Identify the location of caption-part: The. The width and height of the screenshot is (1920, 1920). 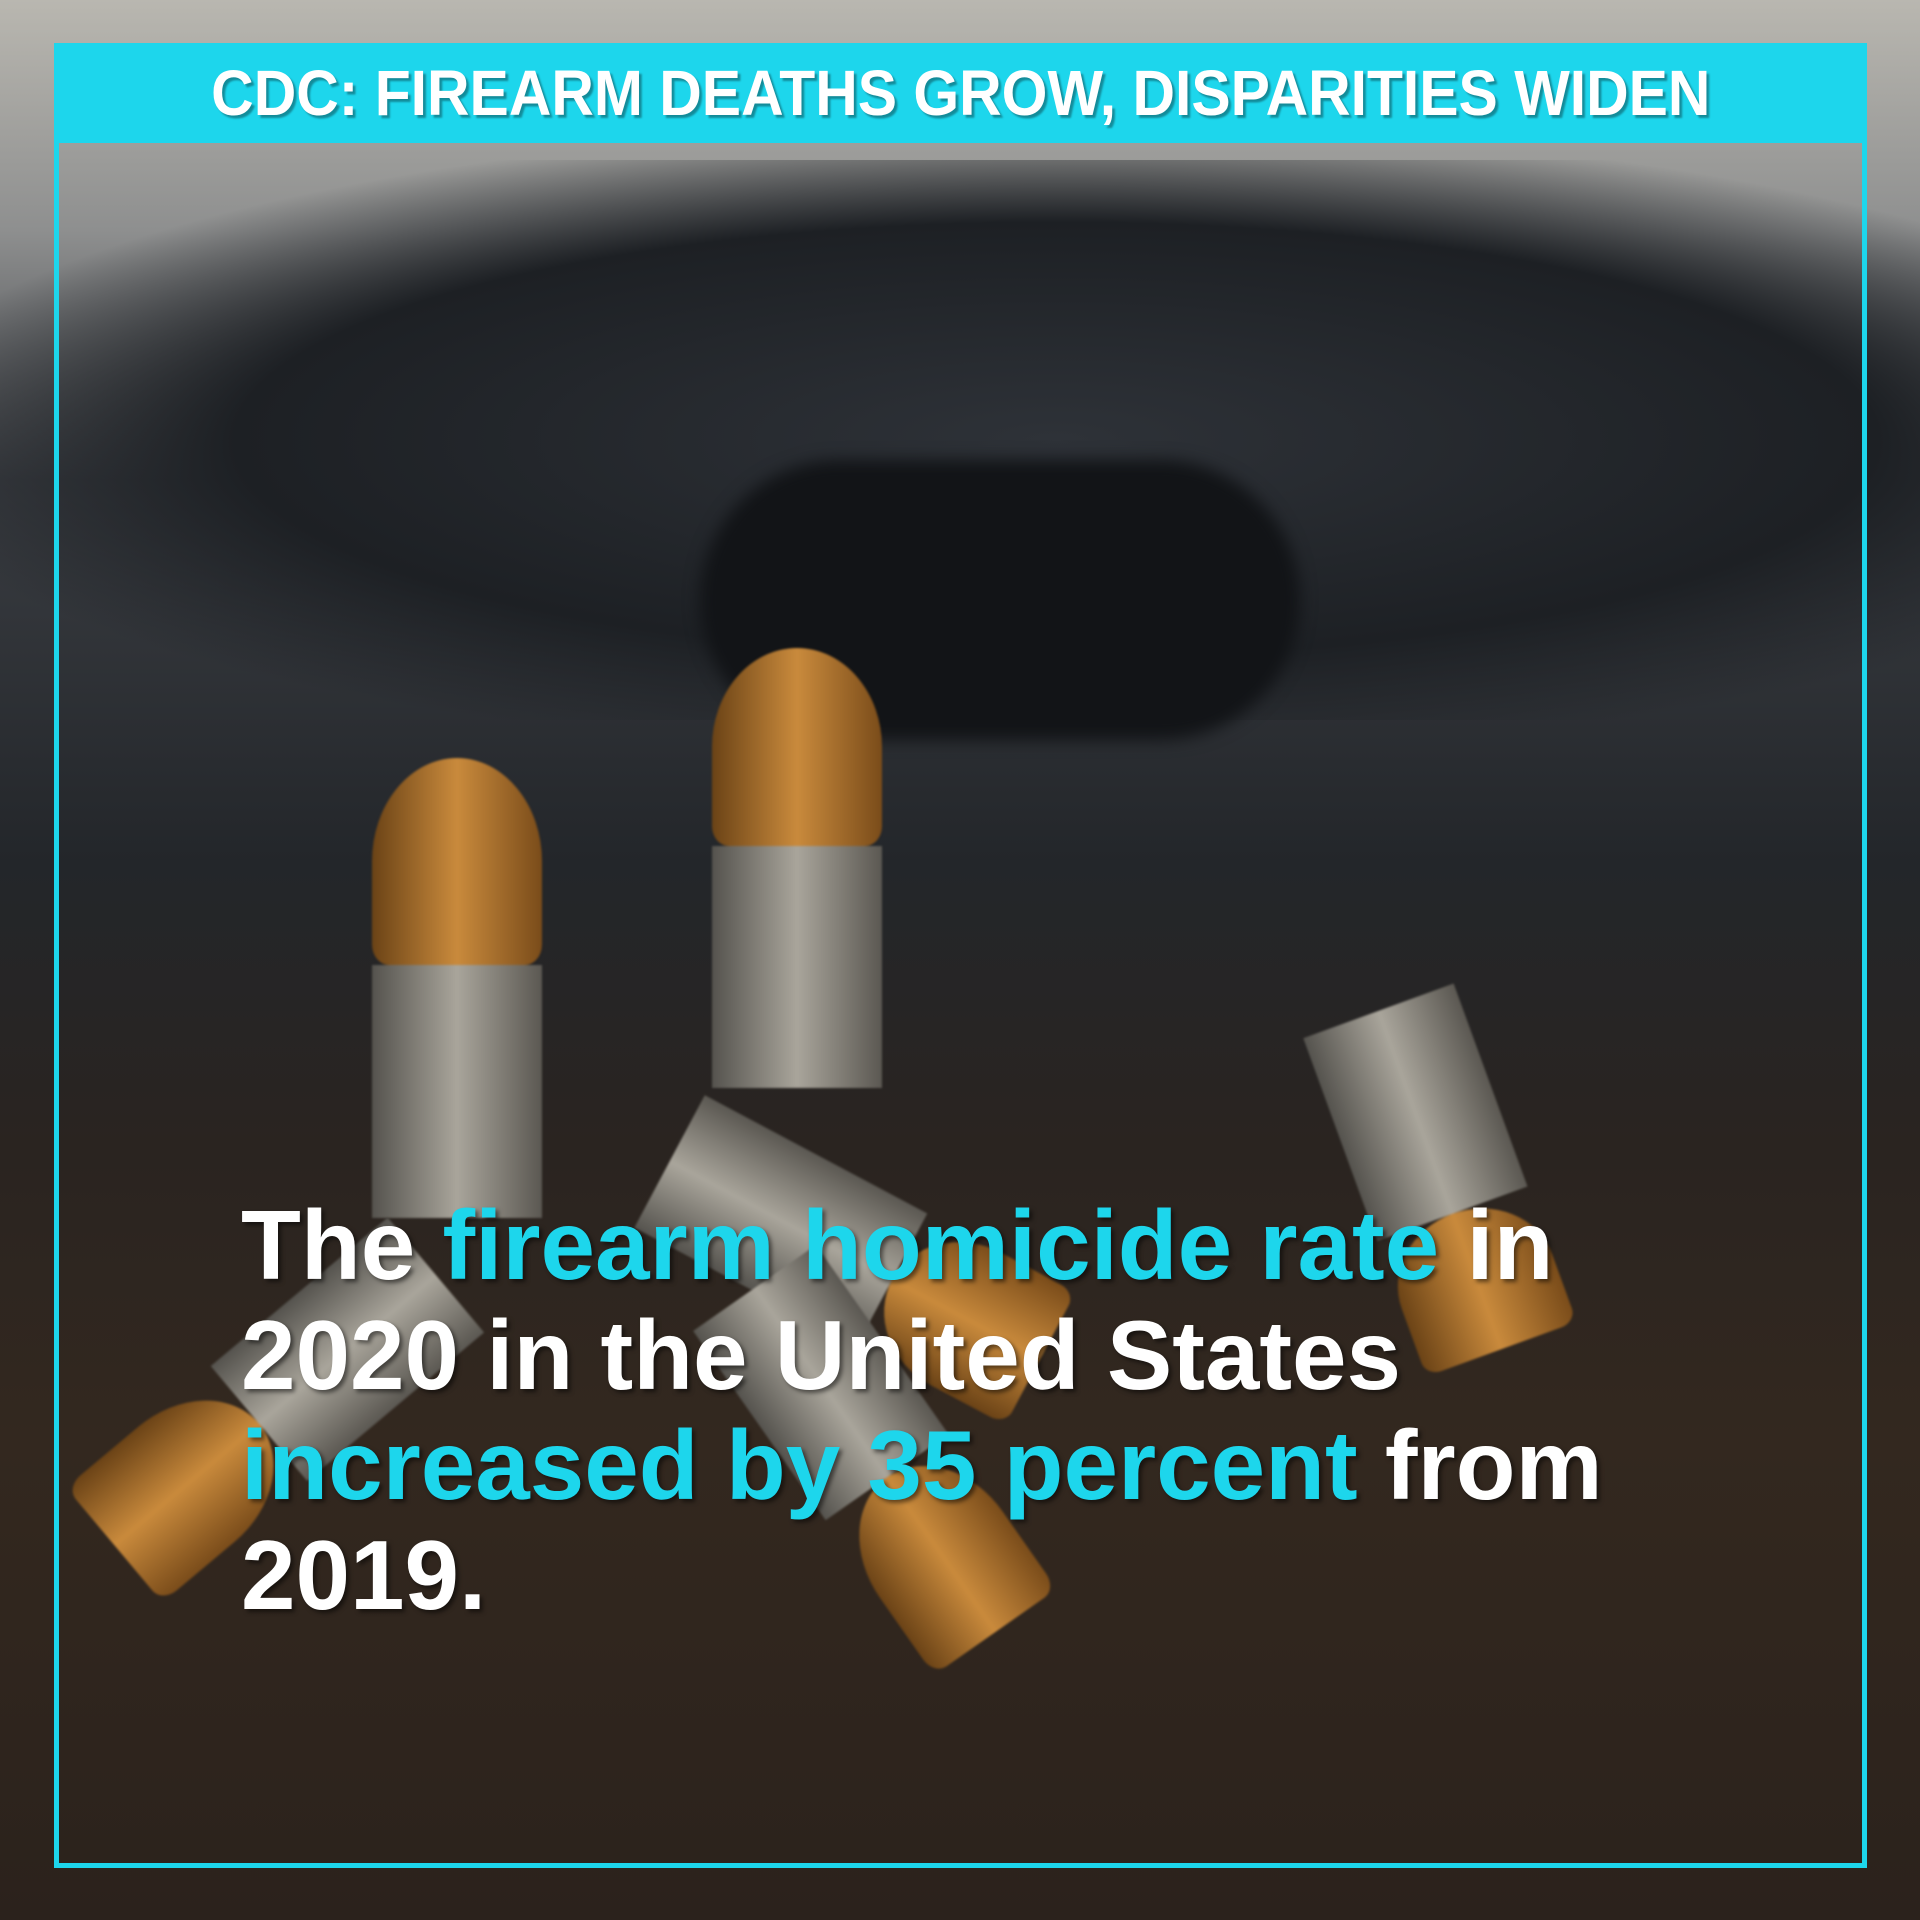
(342, 1245).